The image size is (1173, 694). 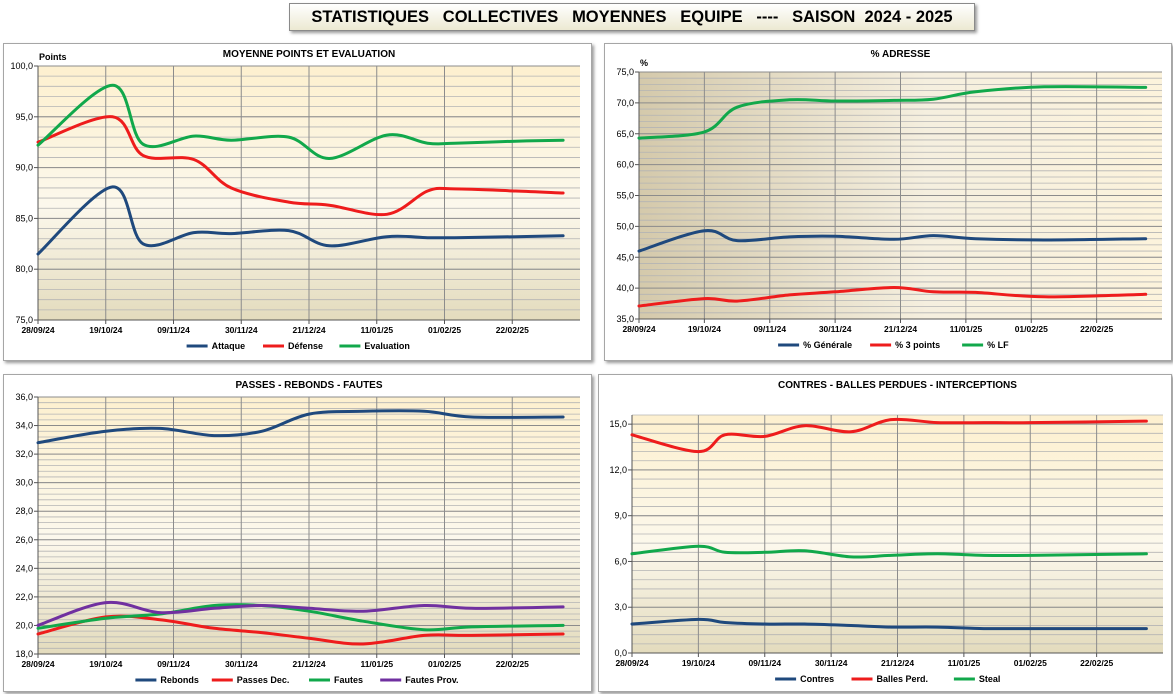 I want to click on y-tick-label: 6,0, so click(x=620, y=561).